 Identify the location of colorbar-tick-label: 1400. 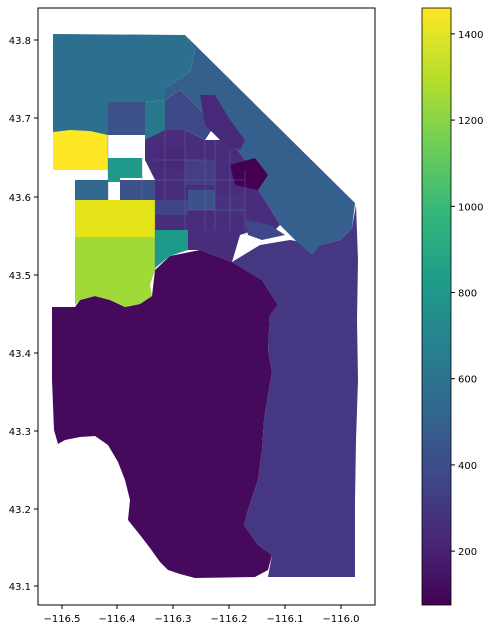
(470, 35).